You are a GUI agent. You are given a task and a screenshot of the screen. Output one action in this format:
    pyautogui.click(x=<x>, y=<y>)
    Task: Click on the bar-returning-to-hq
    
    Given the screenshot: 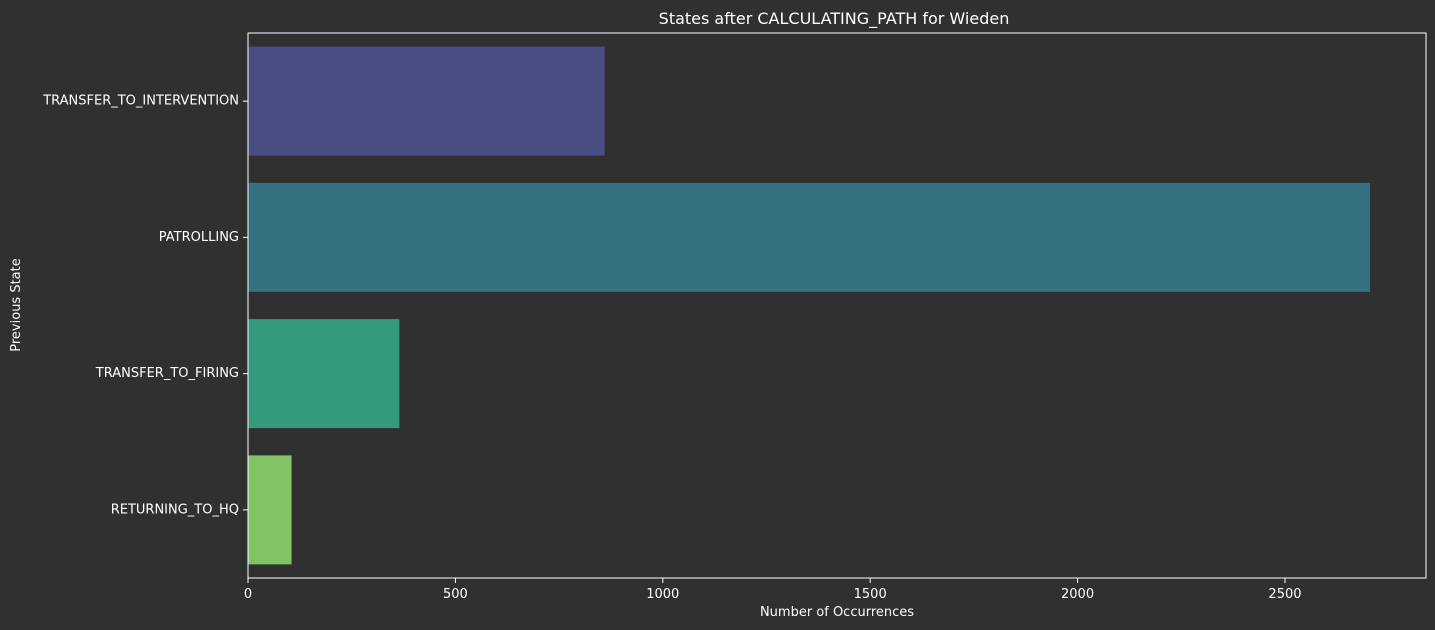 What is the action you would take?
    pyautogui.click(x=270, y=510)
    